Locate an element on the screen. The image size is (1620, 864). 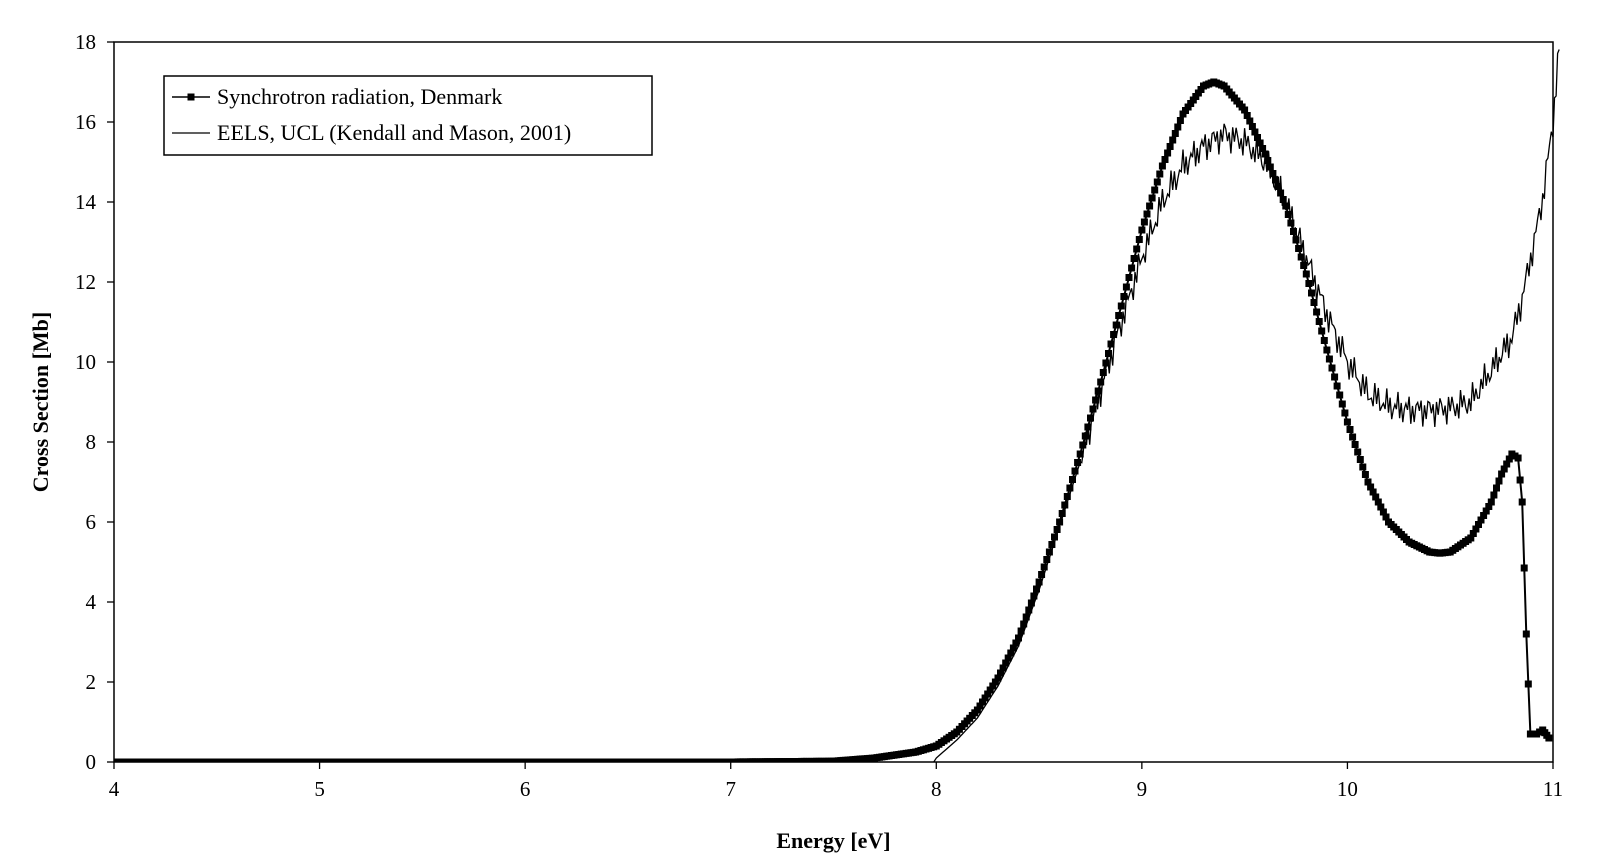
legend-label-eels: EELS, UCL (Kendall and Mason, 2001) is located at coordinates (394, 132).